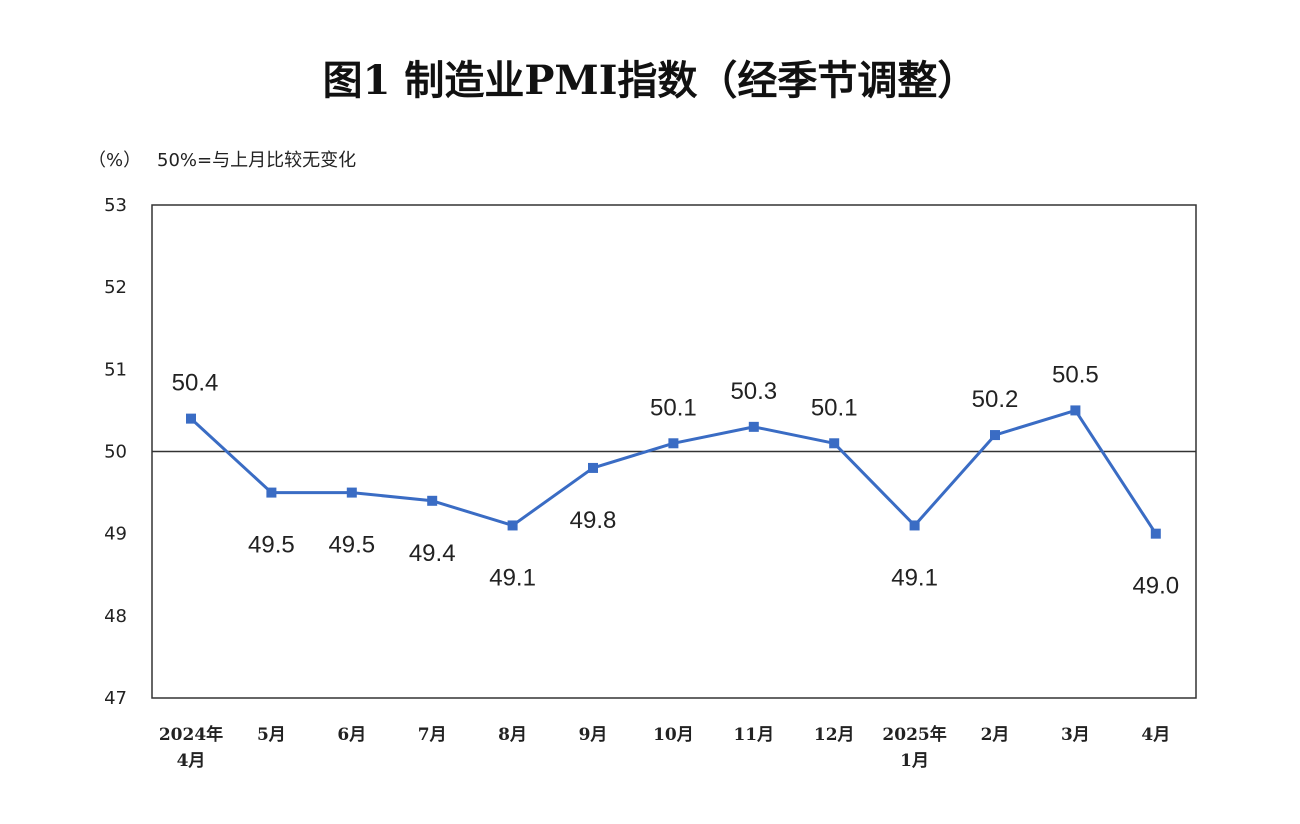  What do you see at coordinates (1155, 586) in the screenshot?
I see `data-label: 49.0` at bounding box center [1155, 586].